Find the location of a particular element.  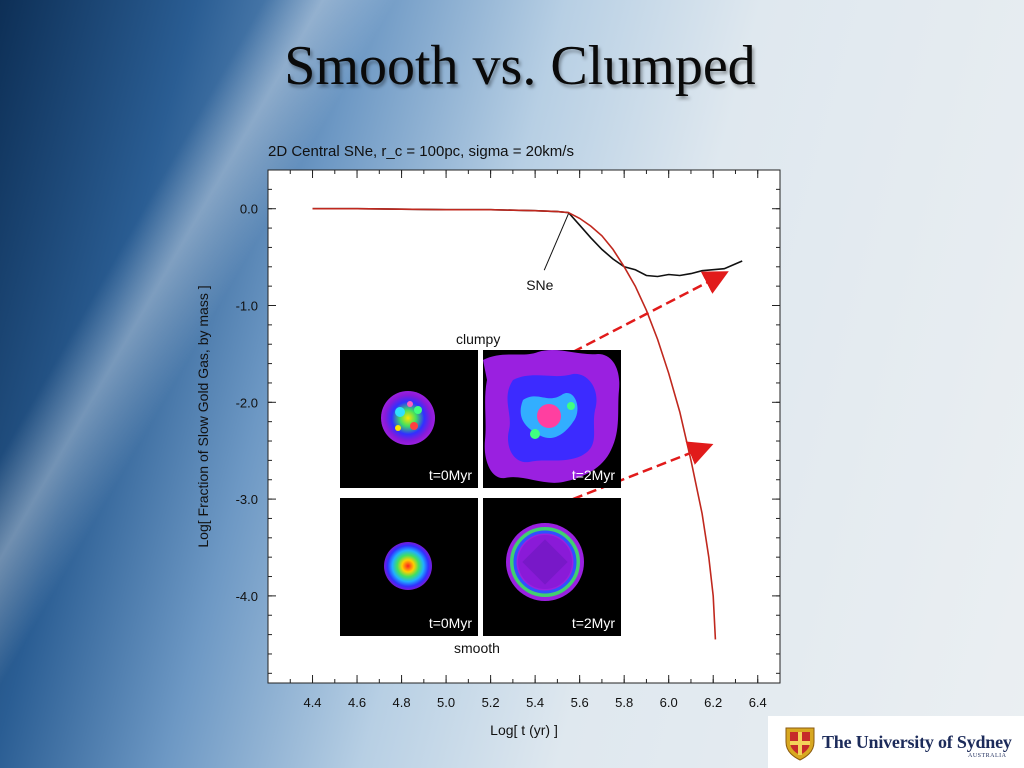

thumb-smooth-t0: t=0Myr is located at coordinates (409, 567).